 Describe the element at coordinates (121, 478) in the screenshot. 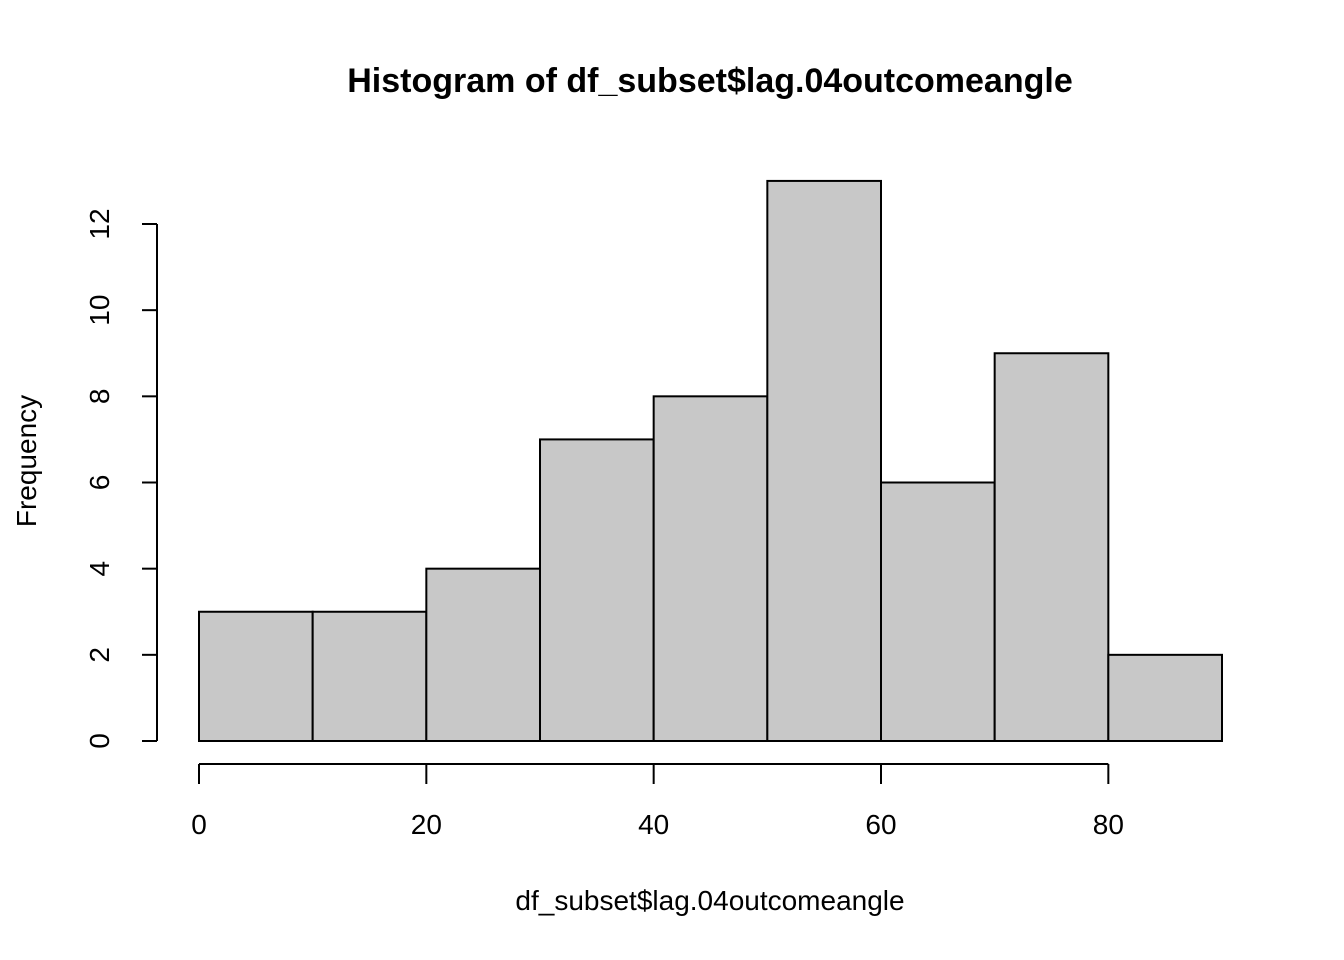

I see `y-axis: 0 2 4 6 8 10 12` at that location.